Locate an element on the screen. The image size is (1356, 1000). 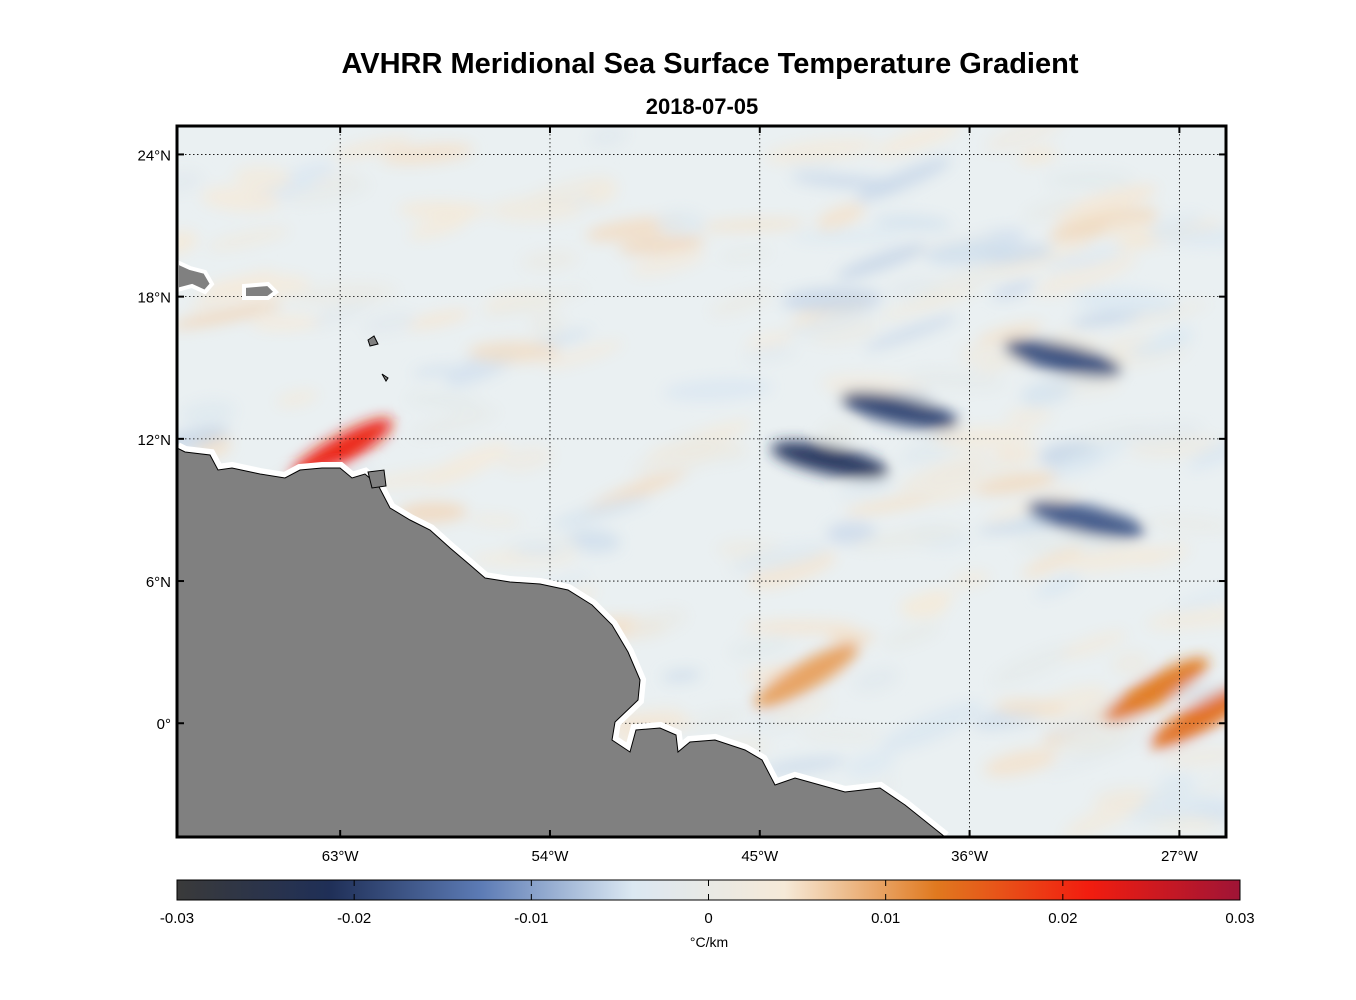
colorbar-tick-label: -0.02 is located at coordinates (354, 918).